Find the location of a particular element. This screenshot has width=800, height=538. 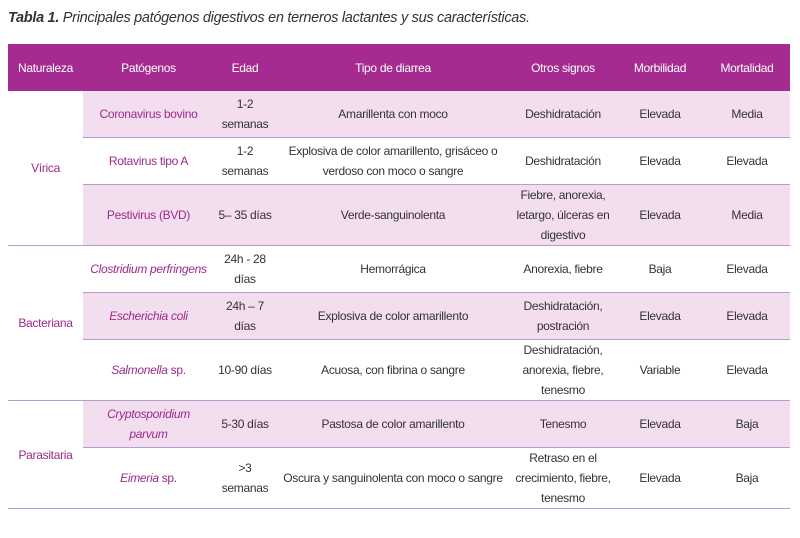

signs-cell: Deshidratación, postración is located at coordinates (563, 316).